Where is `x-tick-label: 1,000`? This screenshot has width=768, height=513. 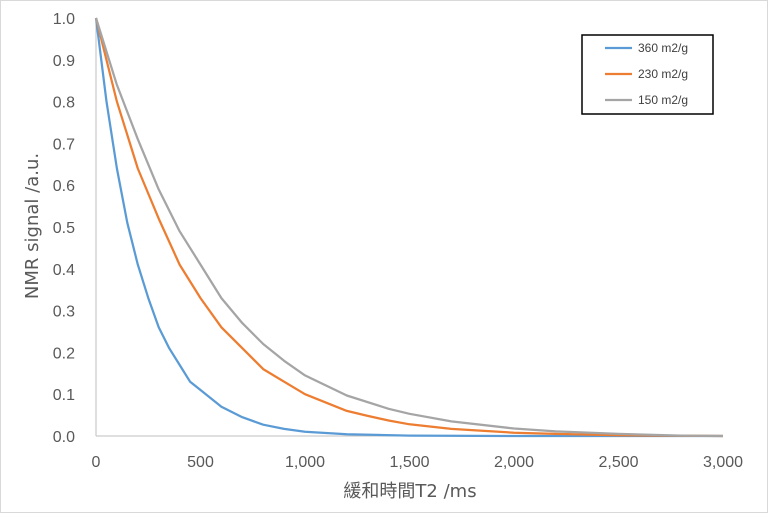
x-tick-label: 1,000 is located at coordinates (305, 462).